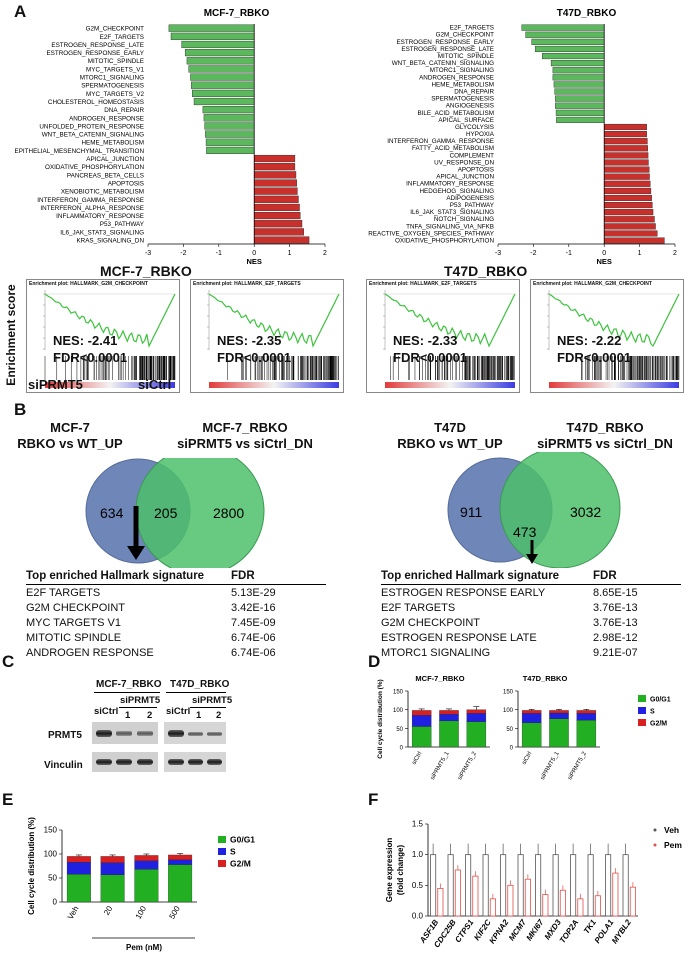 The height and width of the screenshot is (960, 697). What do you see at coordinates (508, 693) in the screenshot?
I see `y-tick-label: 150` at bounding box center [508, 693].